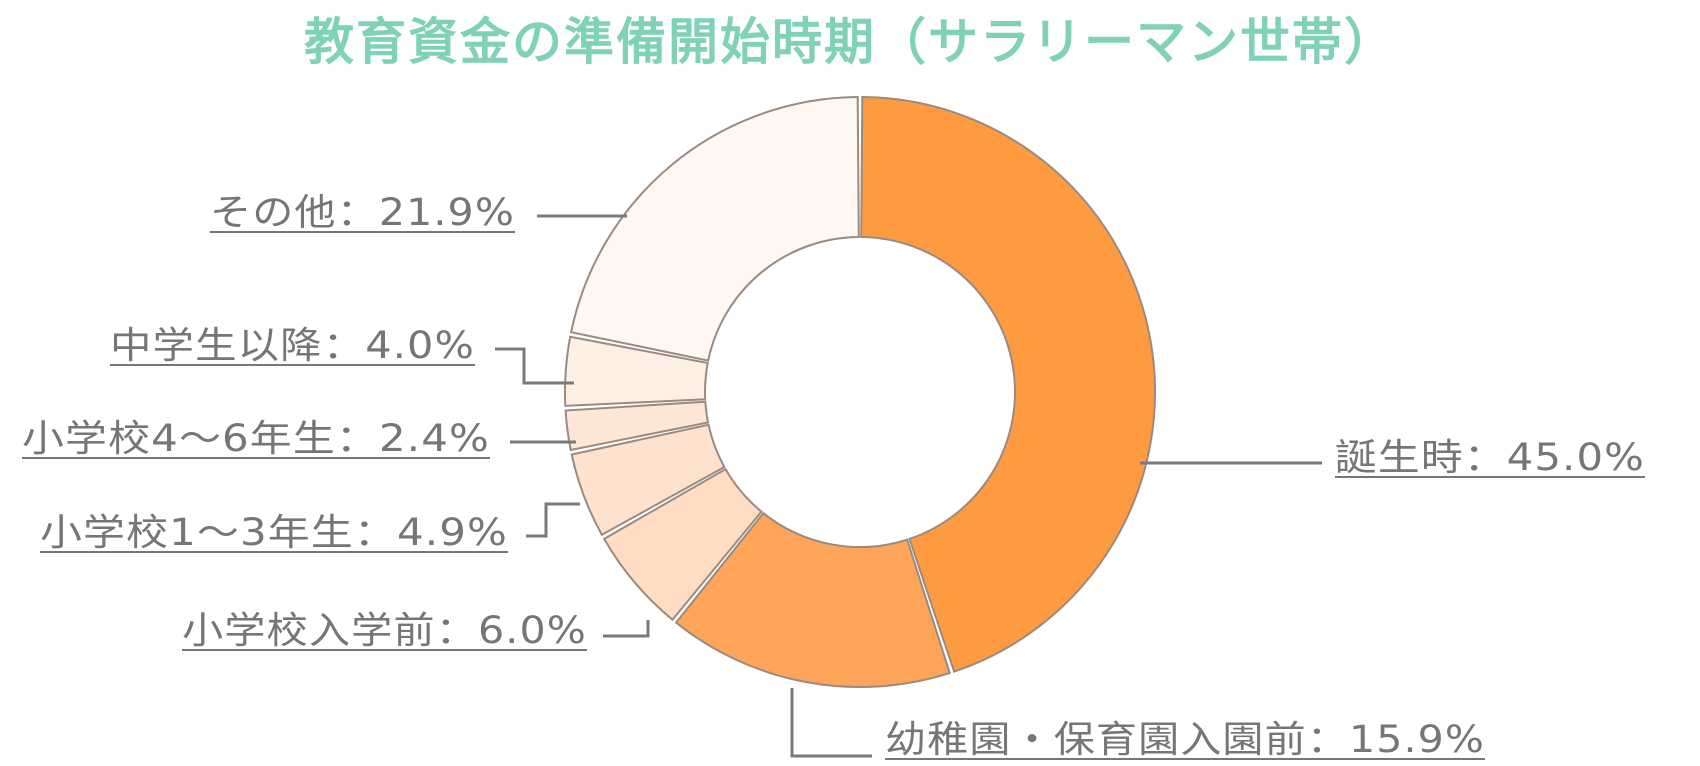  What do you see at coordinates (384, 630) in the screenshot?
I see `slice-label-3: 小学校入学前：6.0%` at bounding box center [384, 630].